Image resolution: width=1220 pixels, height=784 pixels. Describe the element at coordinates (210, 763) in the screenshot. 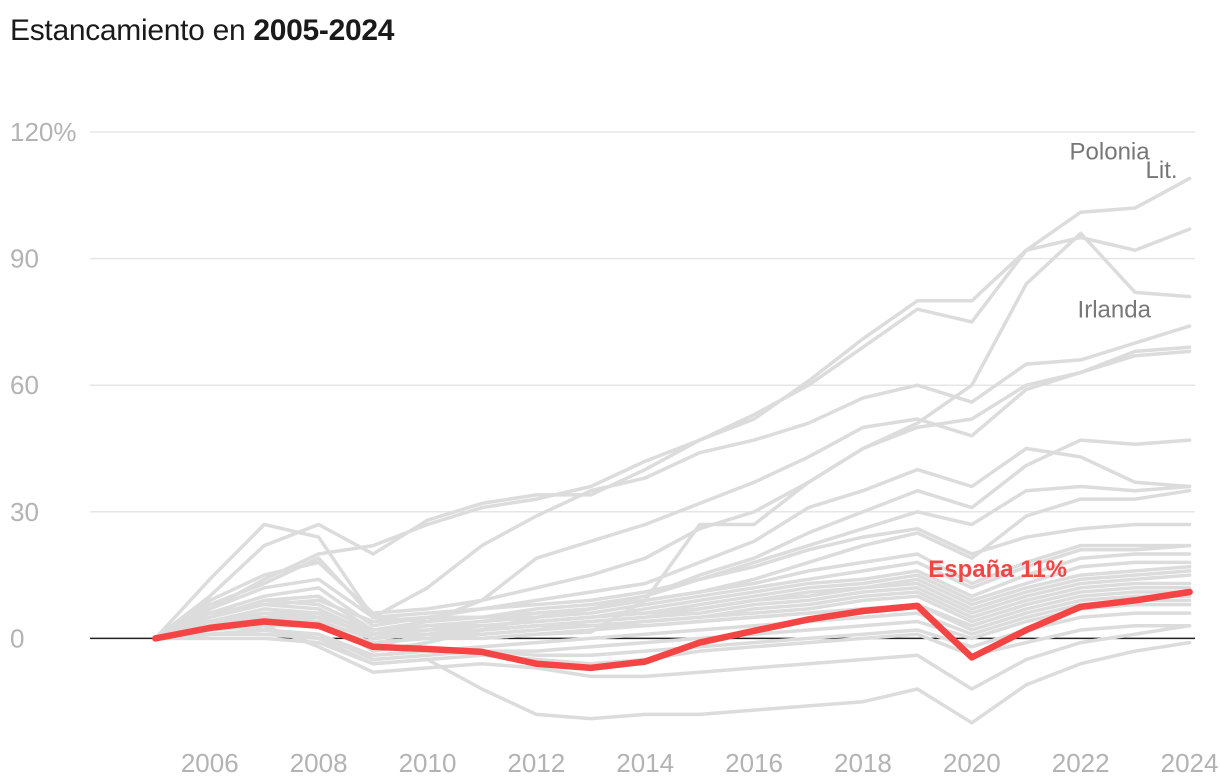

I see `x-tick-label-2006: 2006` at that location.